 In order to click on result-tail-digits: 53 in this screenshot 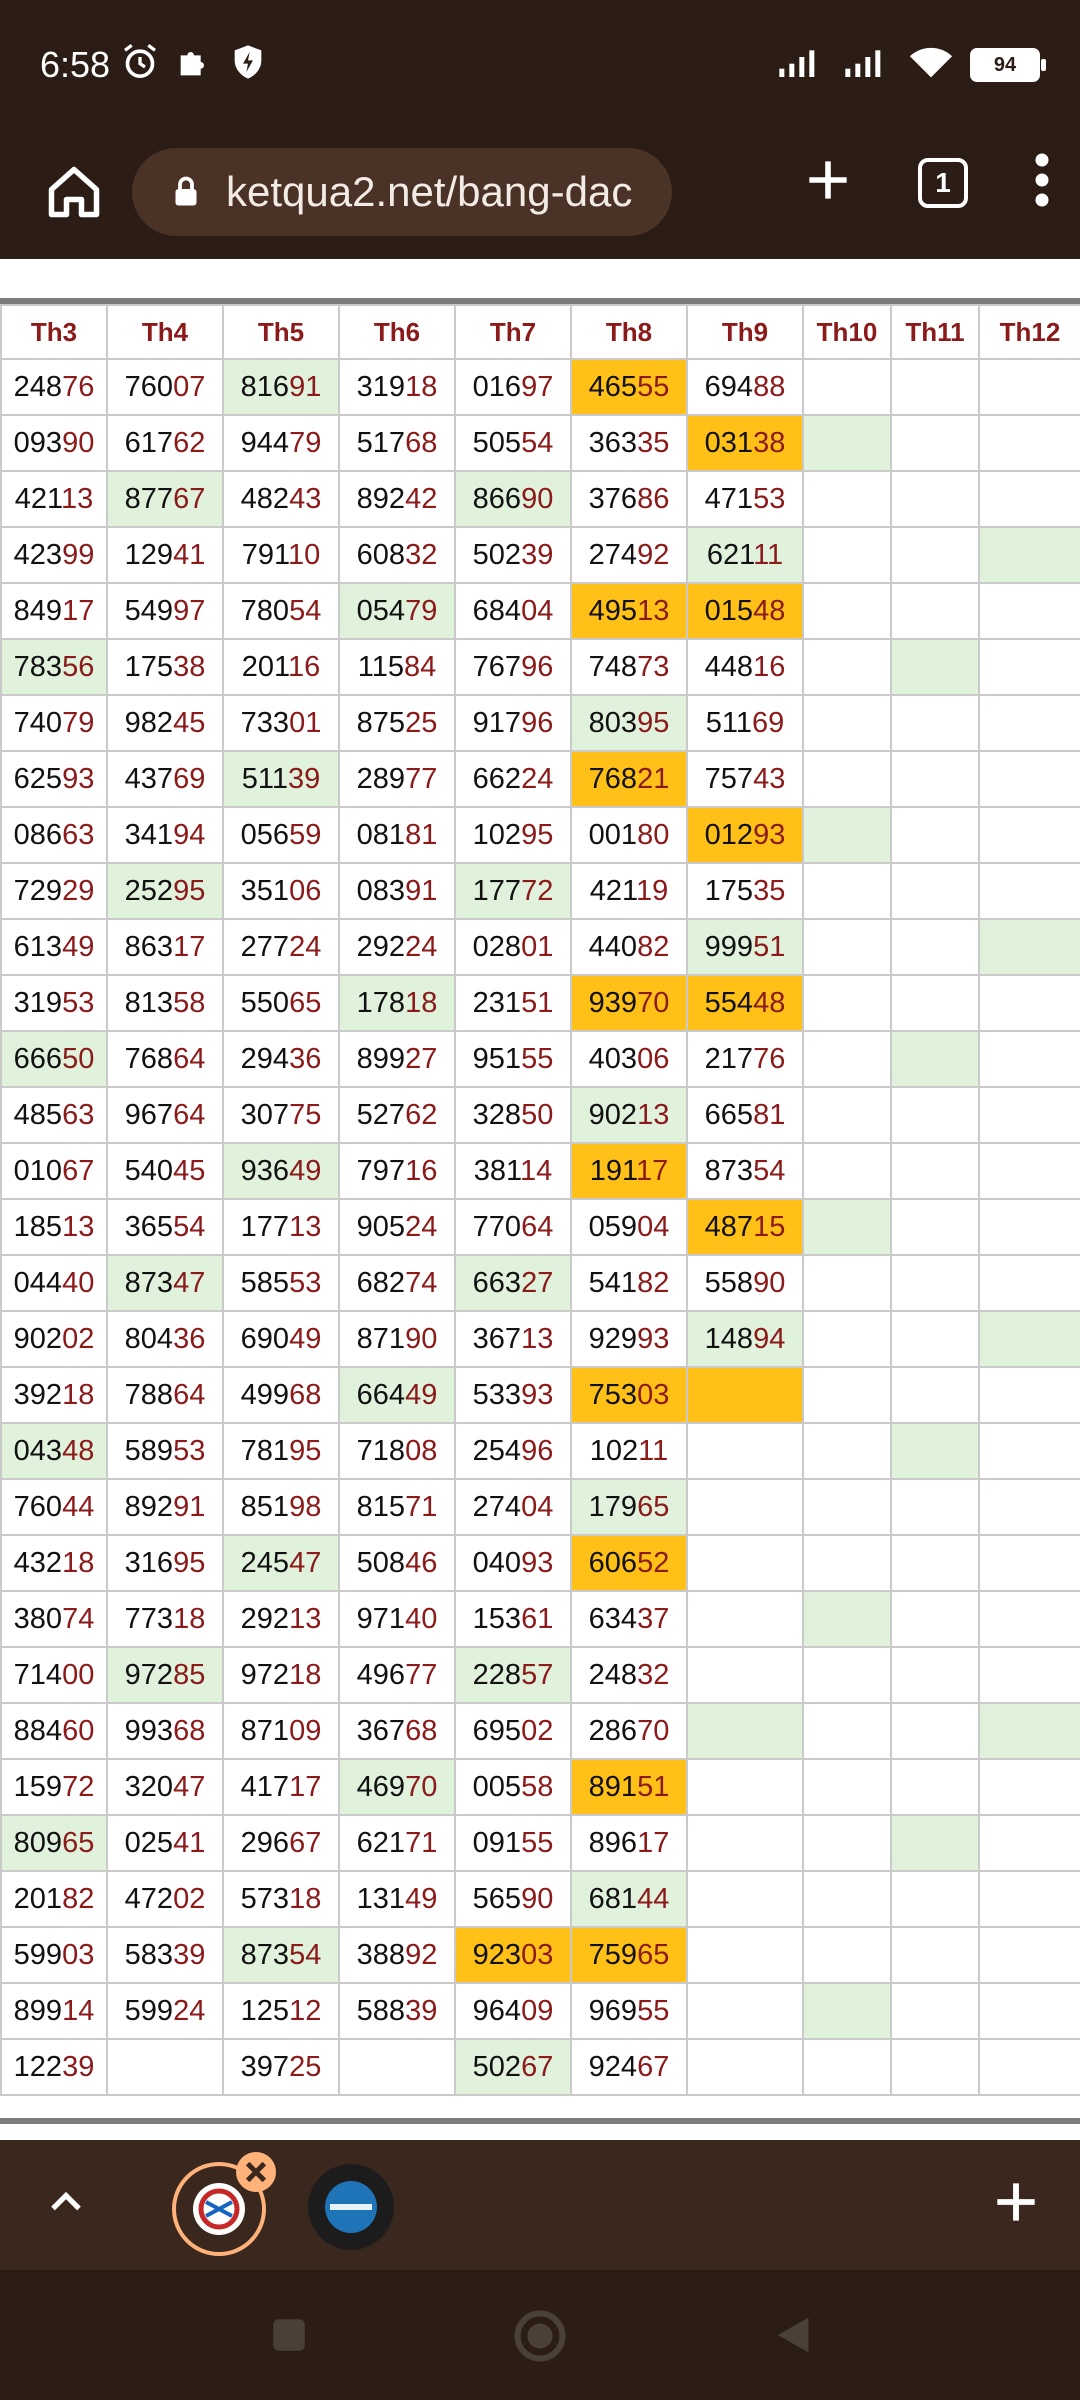, I will do `click(189, 1450)`.